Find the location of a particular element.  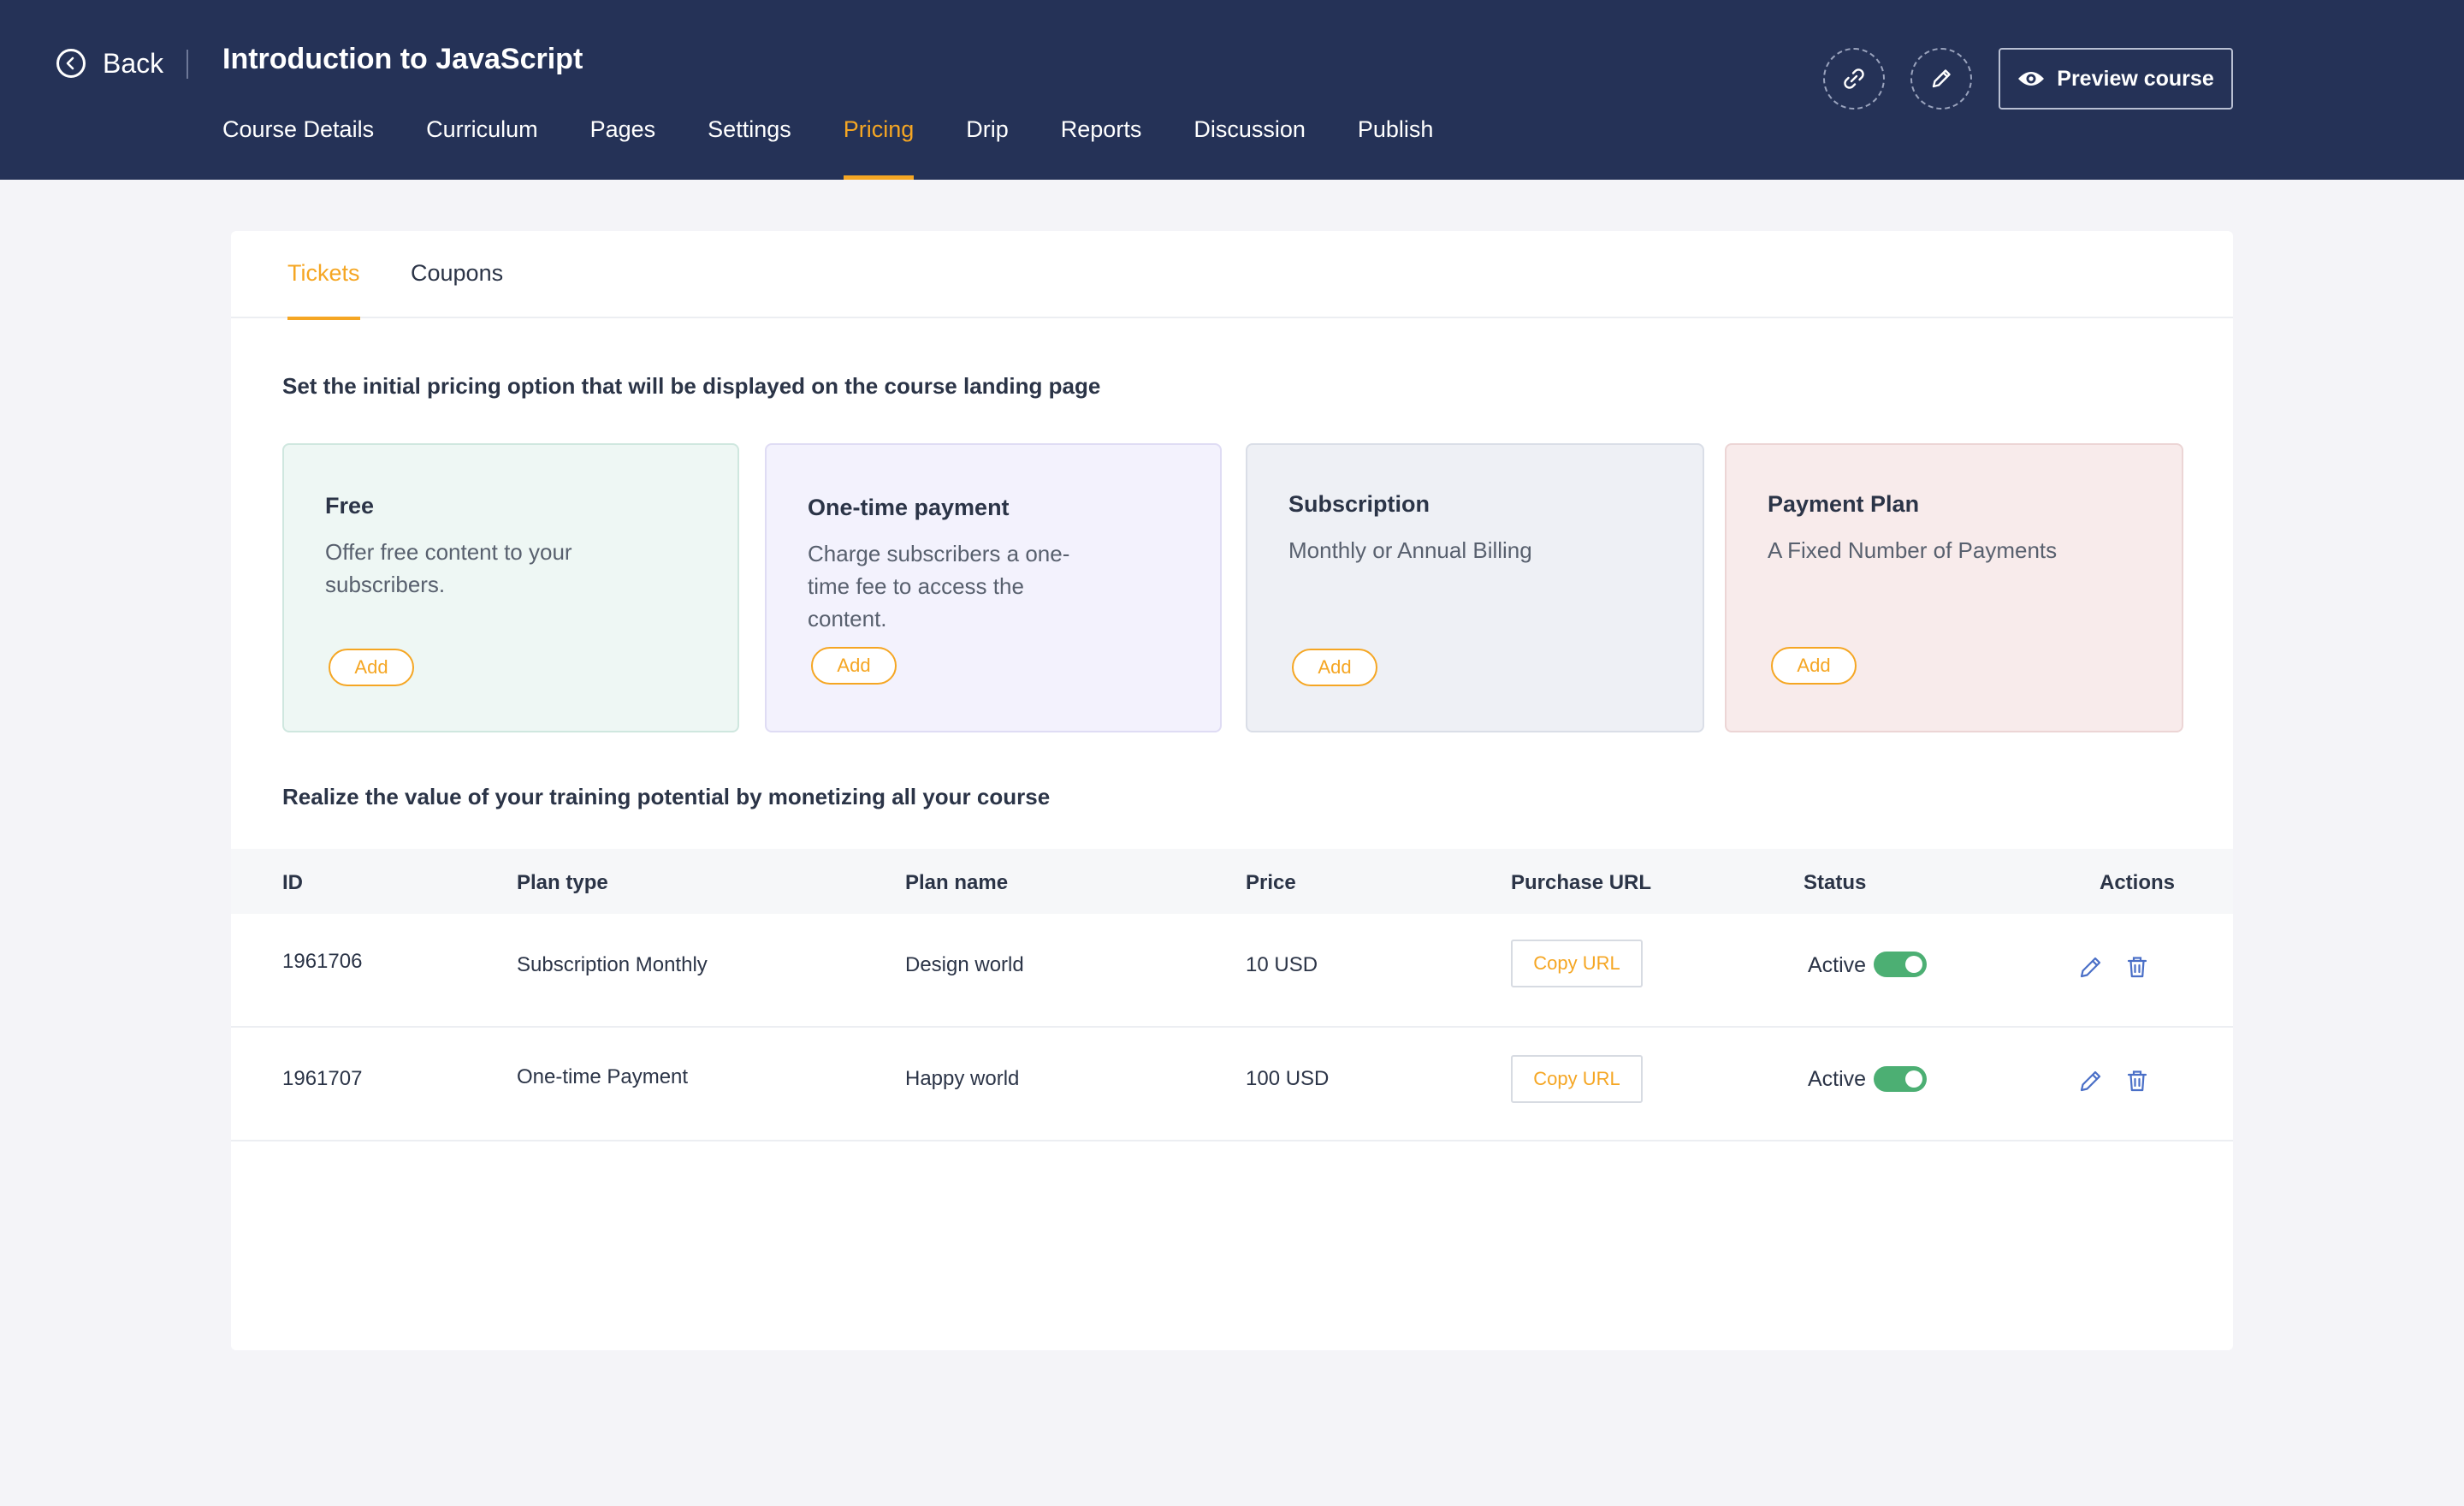

preview-course-button: Preview course is located at coordinates (2116, 79).